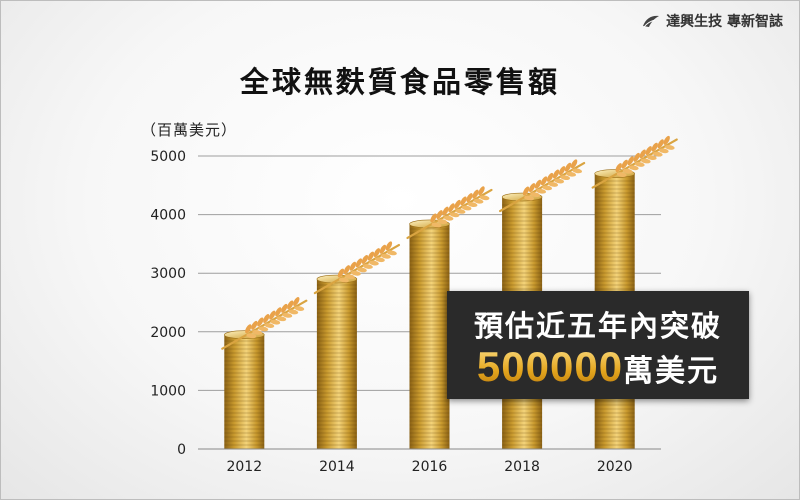 This screenshot has width=800, height=500. I want to click on y-tick-label: 2000, so click(168, 333).